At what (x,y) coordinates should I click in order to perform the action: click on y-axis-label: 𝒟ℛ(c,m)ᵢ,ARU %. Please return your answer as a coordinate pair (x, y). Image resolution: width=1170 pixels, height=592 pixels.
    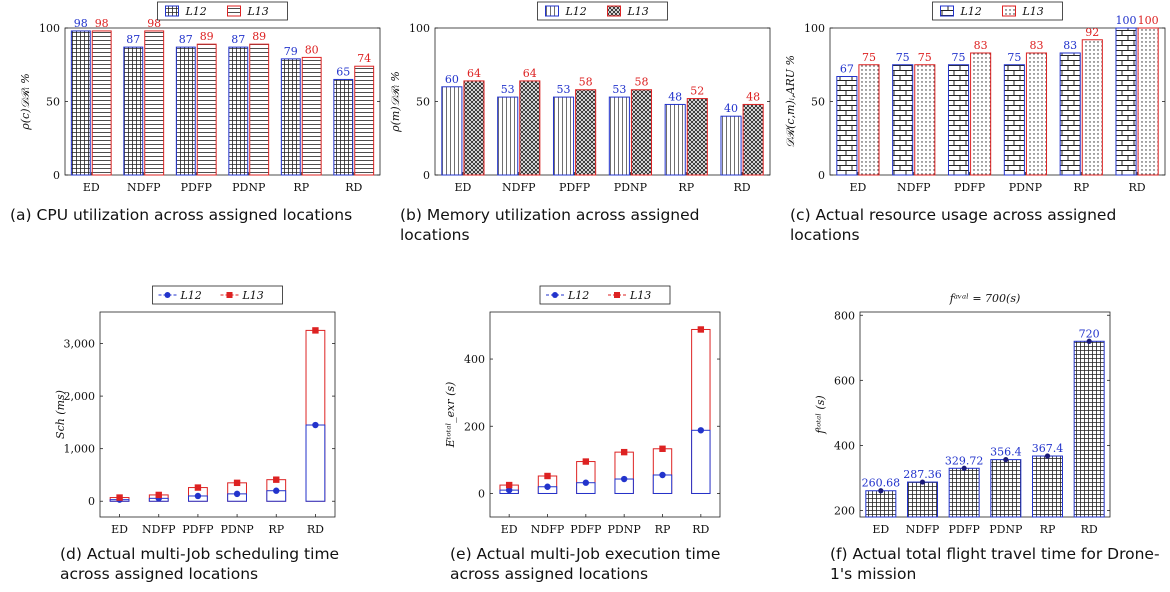
    Looking at the image, I should click on (790, 101).